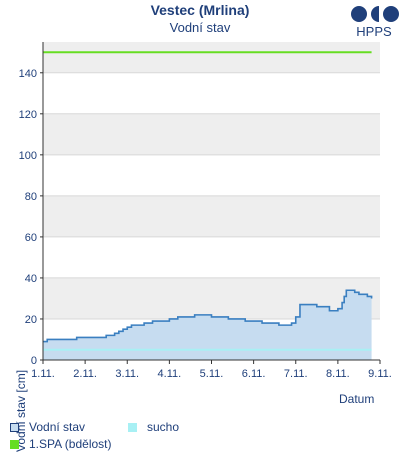 The height and width of the screenshot is (460, 400). I want to click on y-tick-label: 20, so click(31, 320).